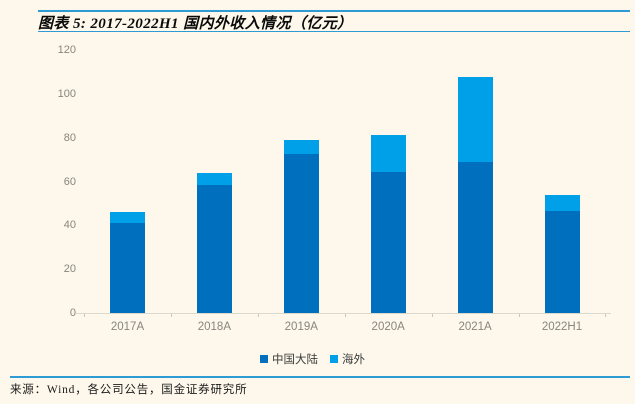  What do you see at coordinates (388, 327) in the screenshot?
I see `x-axis-label: 2020A` at bounding box center [388, 327].